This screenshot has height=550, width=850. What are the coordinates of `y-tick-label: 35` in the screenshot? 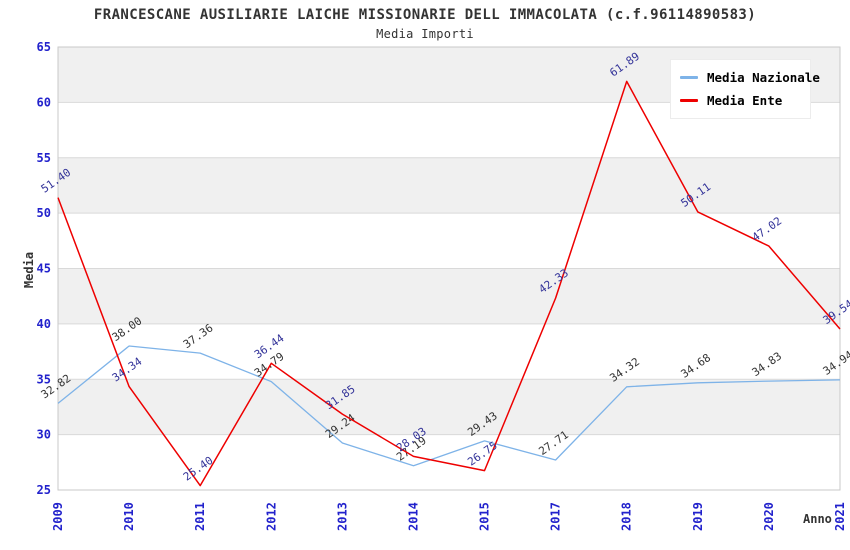 It's located at (44, 379).